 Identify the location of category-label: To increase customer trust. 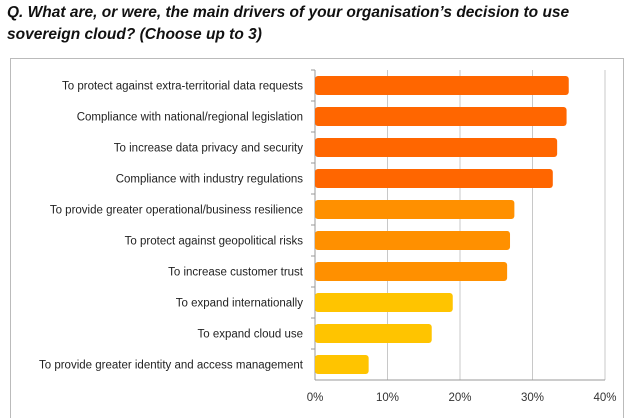
(236, 273).